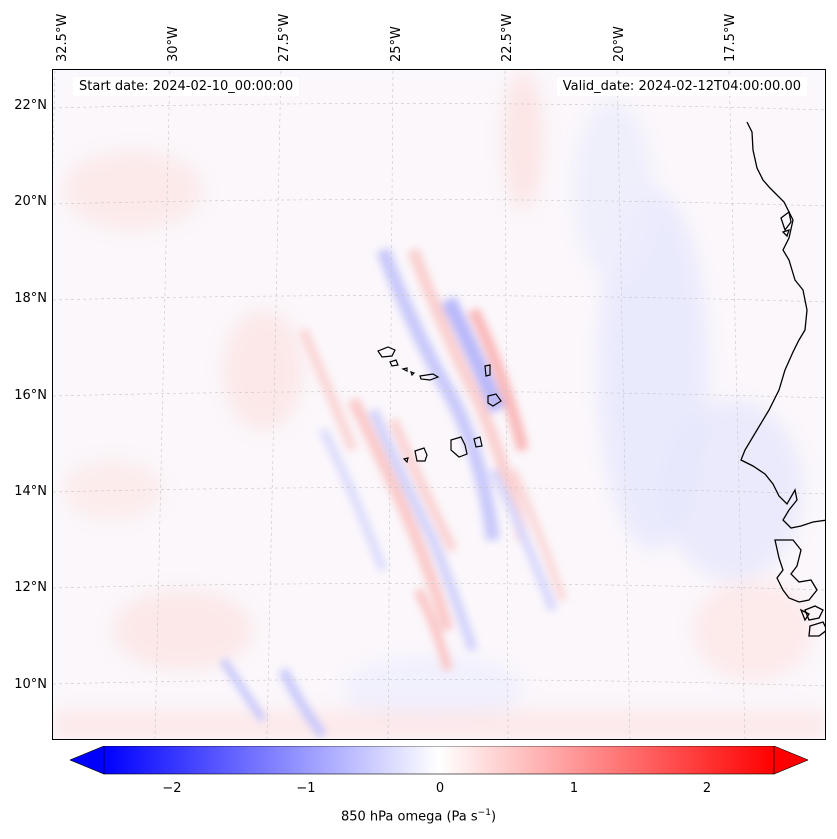  What do you see at coordinates (507, 37) in the screenshot?
I see `lon-label: 22.5°W` at bounding box center [507, 37].